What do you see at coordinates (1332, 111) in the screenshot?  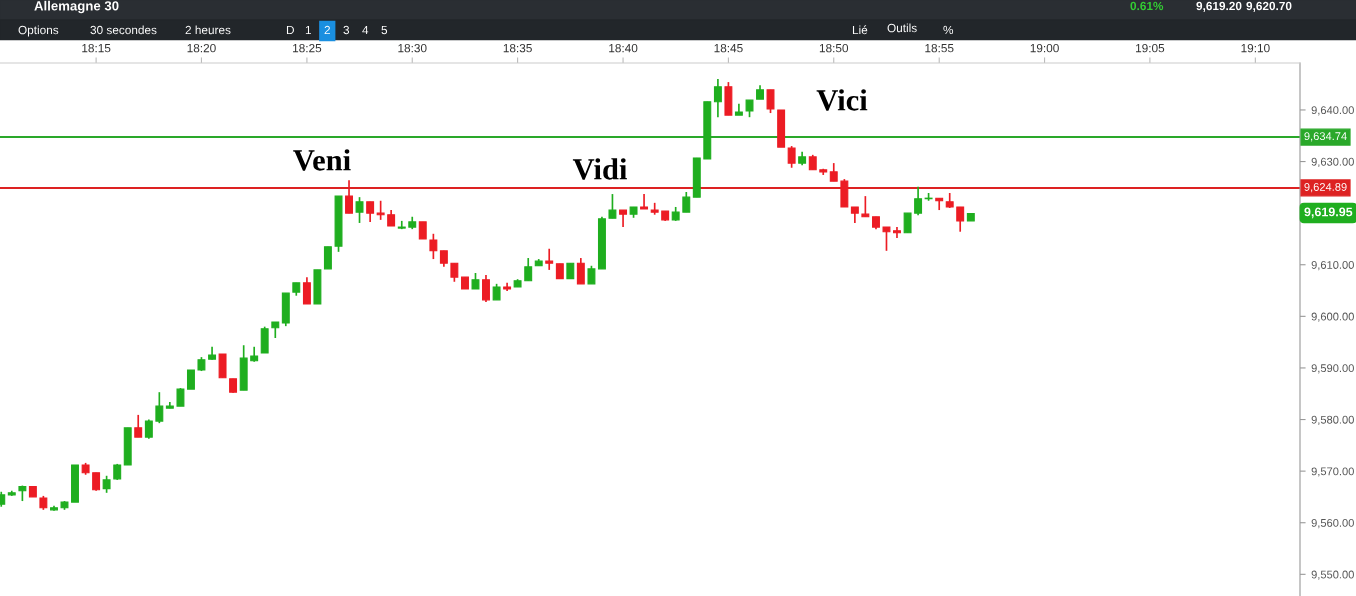 I see `y-tick-label: 9,640.00` at bounding box center [1332, 111].